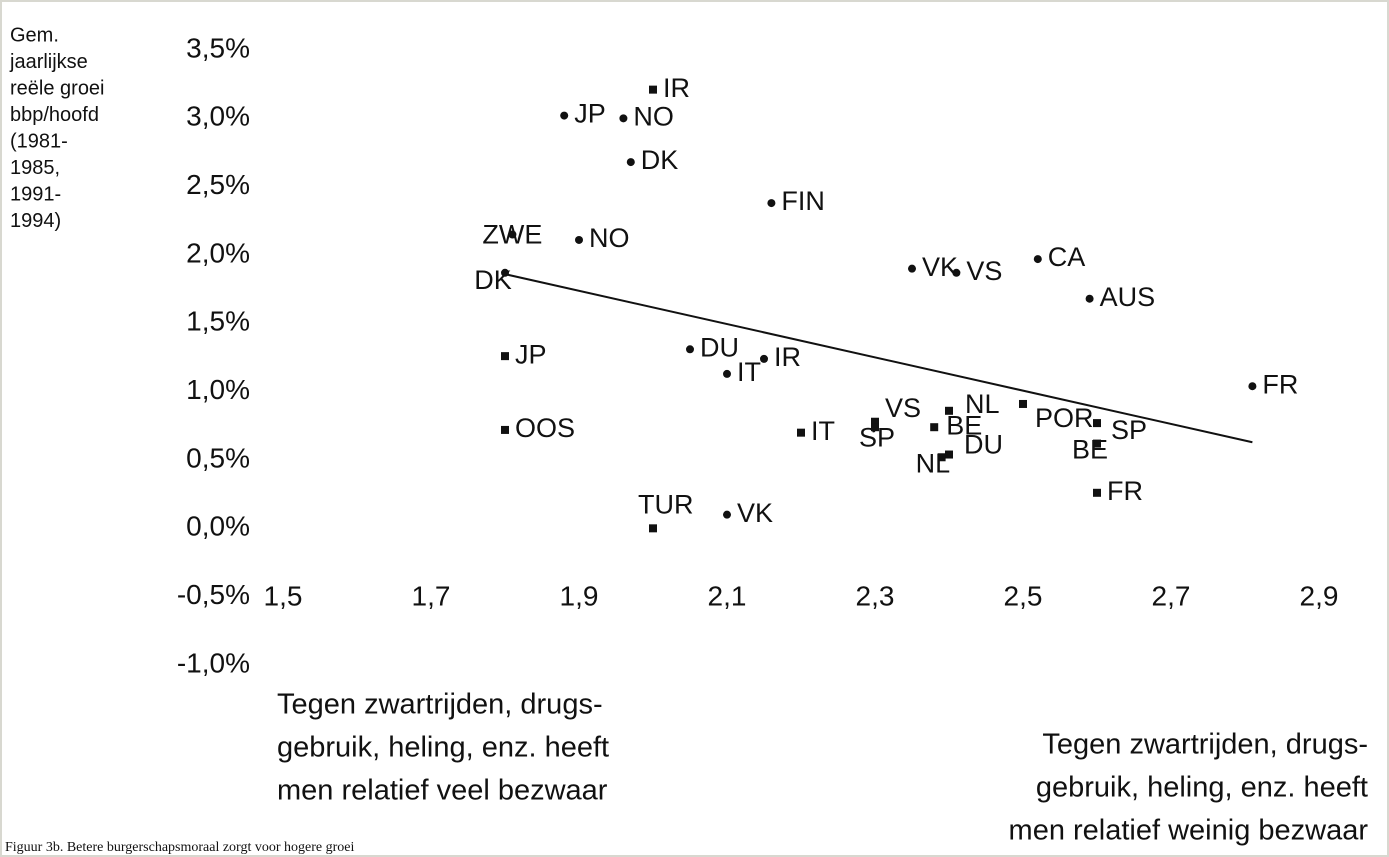  I want to click on x-tick-label: 1,5, so click(283, 595).